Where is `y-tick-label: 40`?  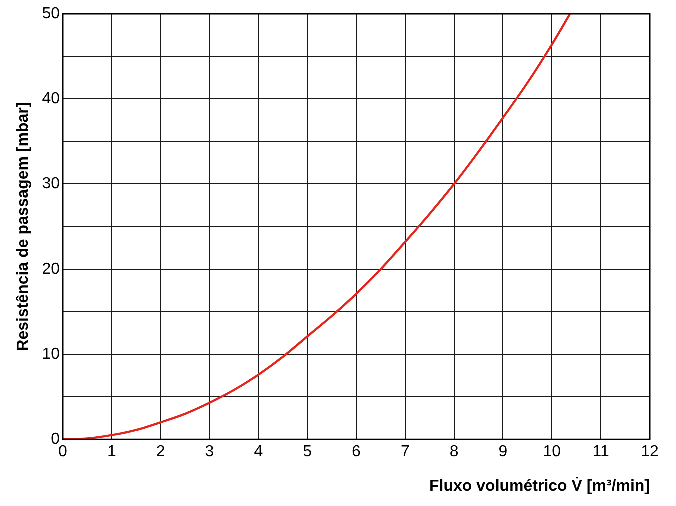 y-tick-label: 40 is located at coordinates (51, 99).